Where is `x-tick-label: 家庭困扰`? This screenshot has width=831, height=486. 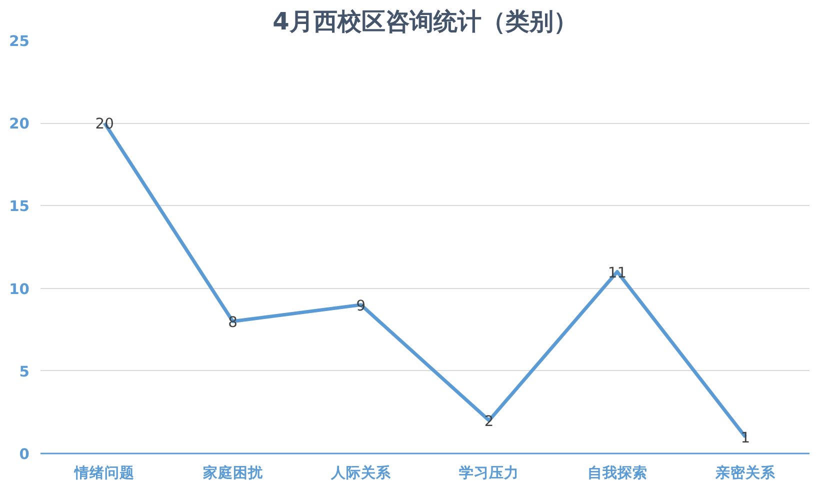
x-tick-label: 家庭困扰 is located at coordinates (233, 473).